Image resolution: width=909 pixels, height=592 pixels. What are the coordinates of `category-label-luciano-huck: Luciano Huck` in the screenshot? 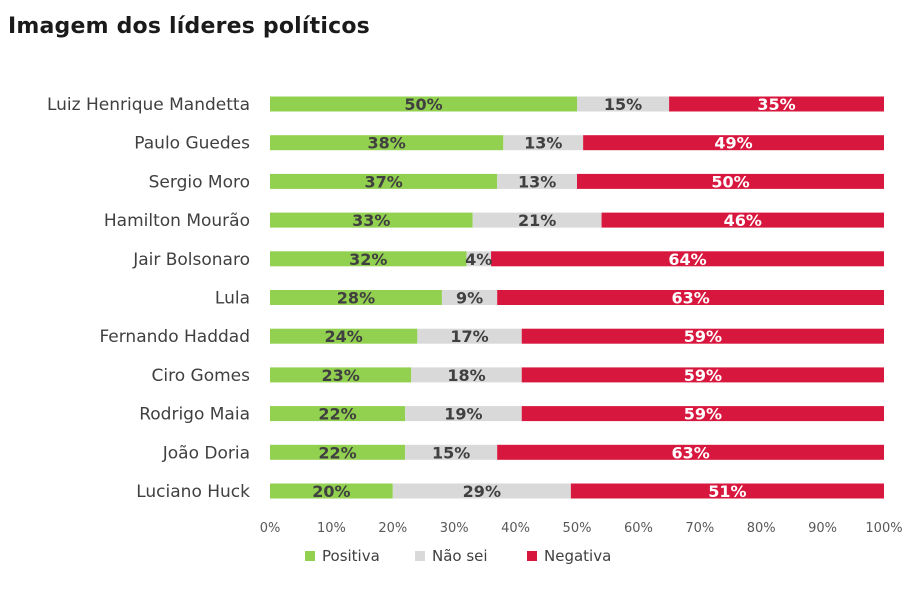 It's located at (193, 492).